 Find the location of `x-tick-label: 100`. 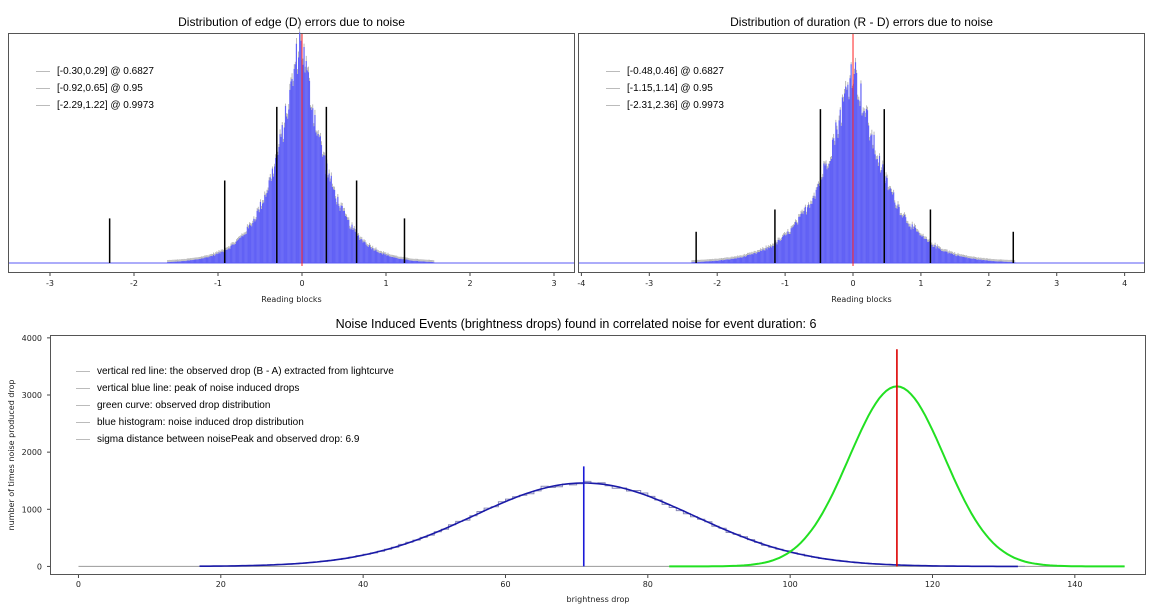

x-tick-label: 100 is located at coordinates (790, 584).